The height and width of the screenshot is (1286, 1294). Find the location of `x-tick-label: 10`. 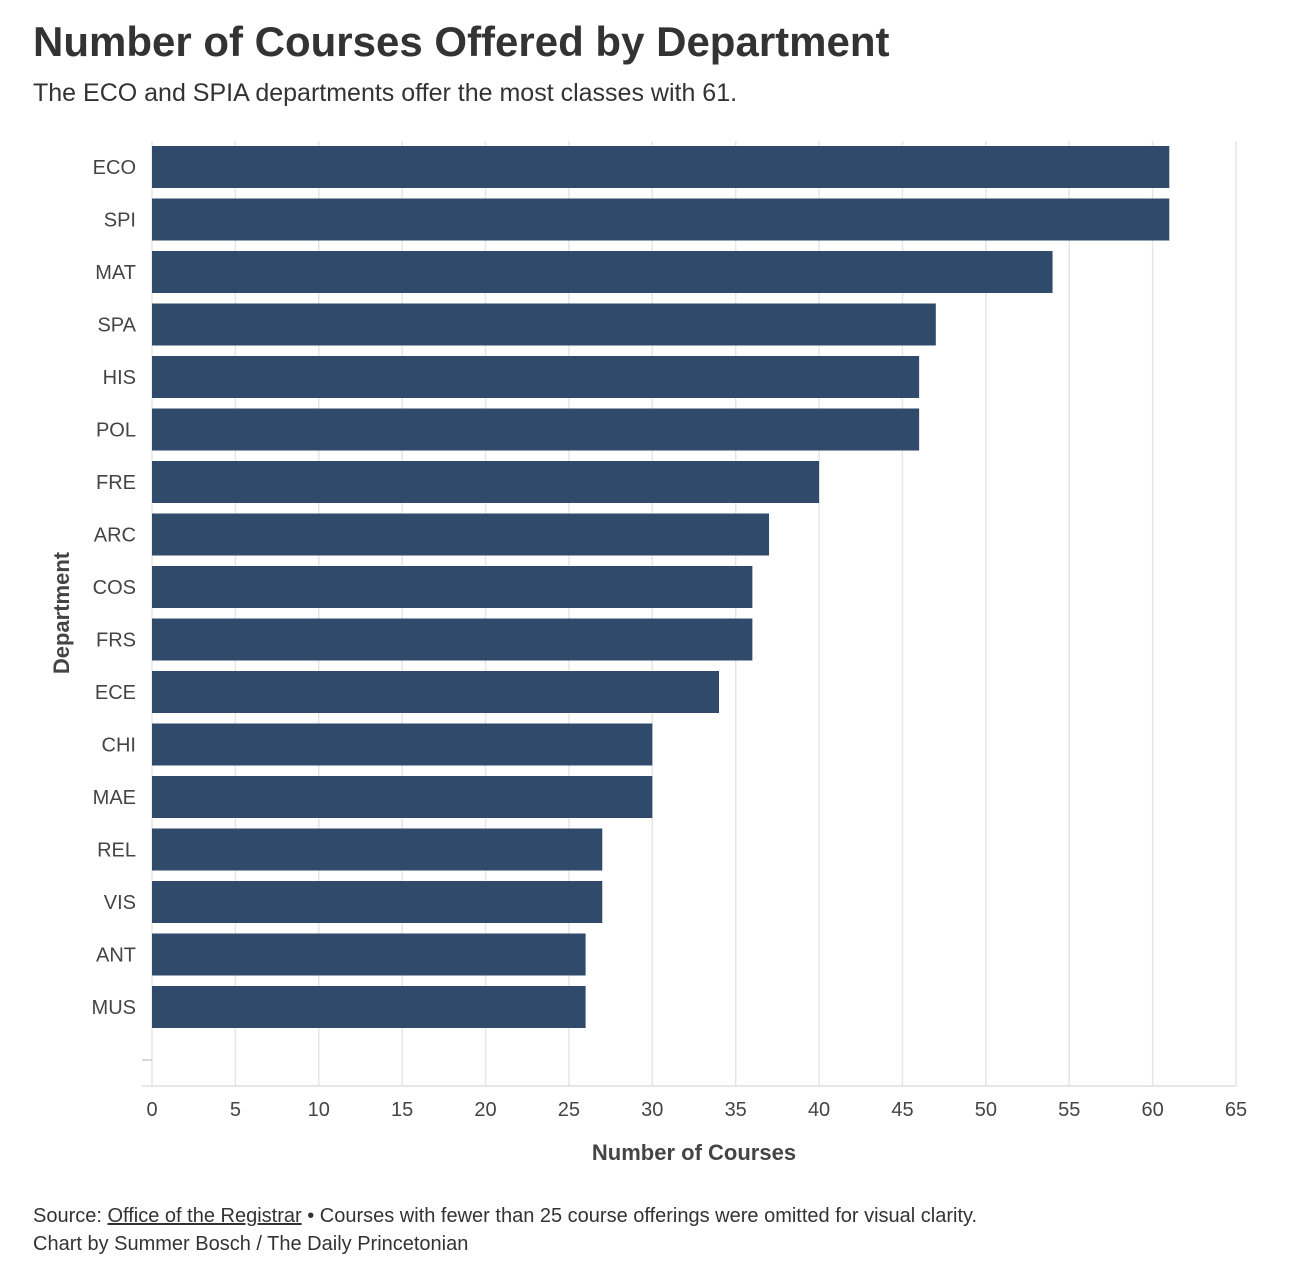

x-tick-label: 10 is located at coordinates (319, 1110).